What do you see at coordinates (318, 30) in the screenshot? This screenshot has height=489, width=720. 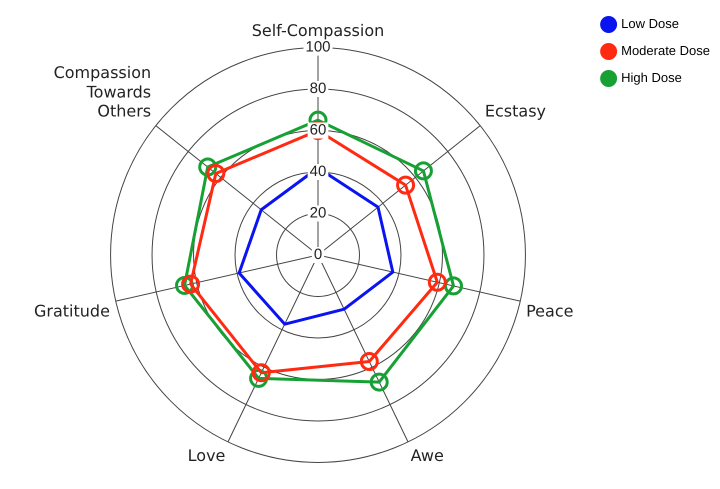 I see `spoke-label: Self-Compassion` at bounding box center [318, 30].